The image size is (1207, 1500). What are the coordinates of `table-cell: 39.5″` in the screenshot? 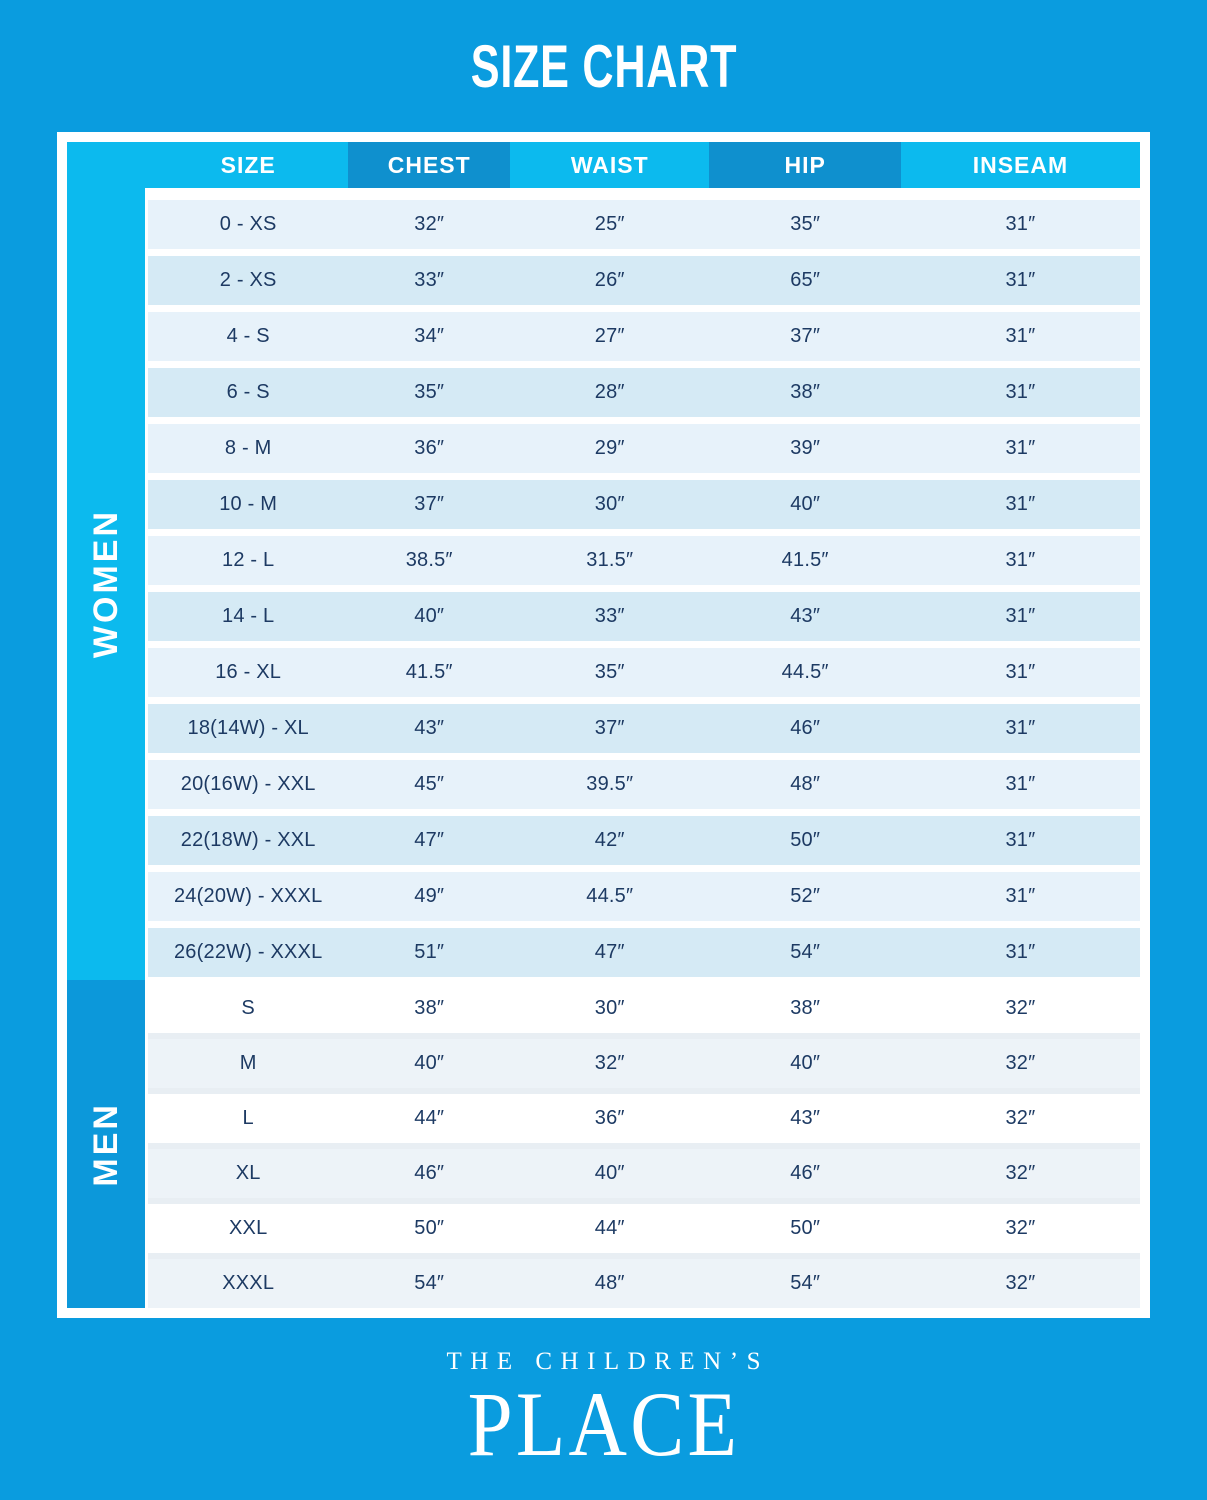 It's located at (610, 784).